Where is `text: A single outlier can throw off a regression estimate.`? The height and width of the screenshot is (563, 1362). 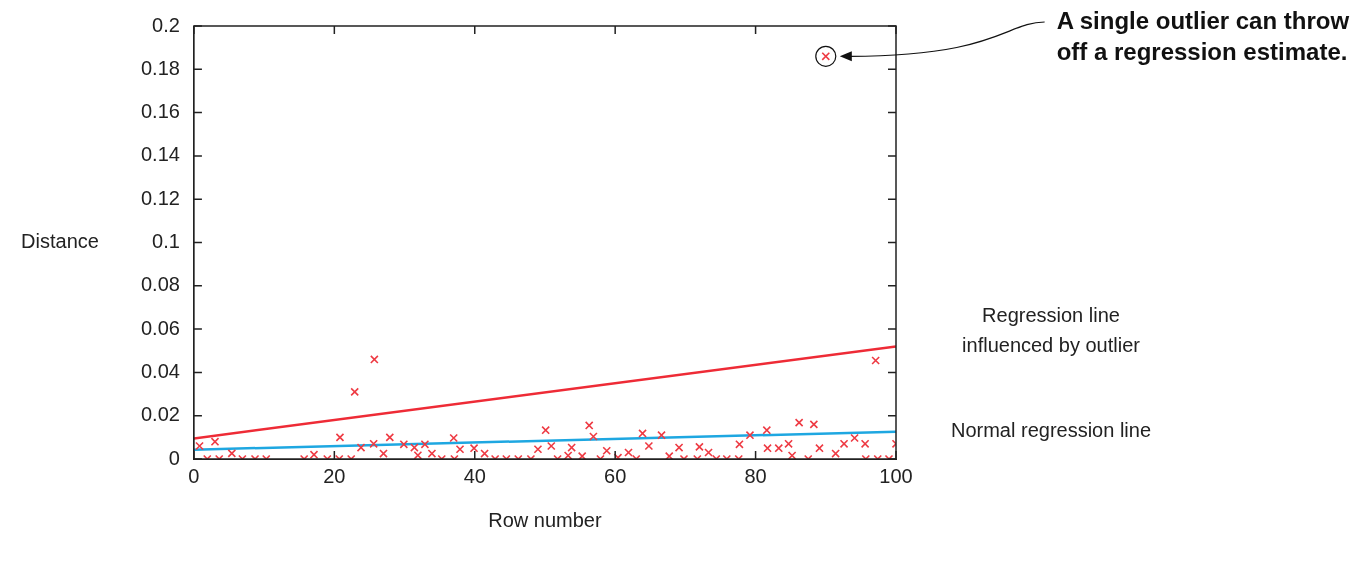 text: A single outlier can throw off a regression estimate. is located at coordinates (1203, 35).